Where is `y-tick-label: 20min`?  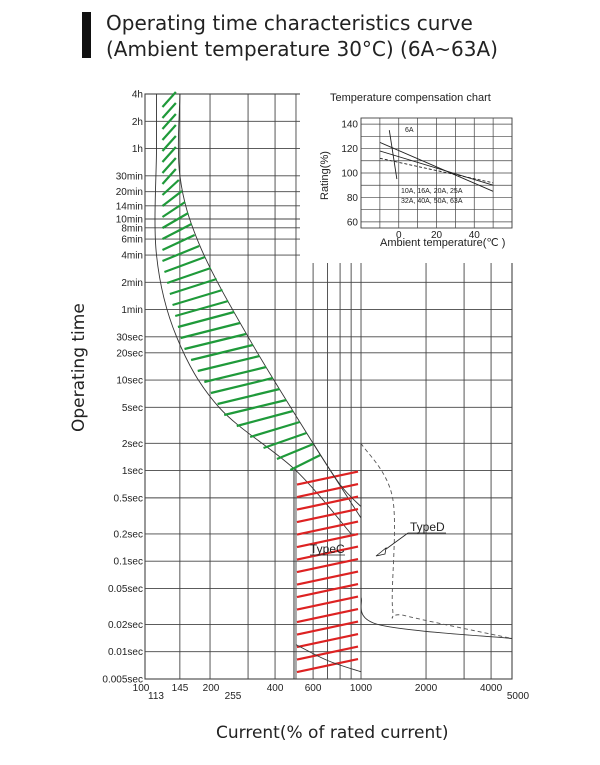 y-tick-label: 20min is located at coordinates (129, 192).